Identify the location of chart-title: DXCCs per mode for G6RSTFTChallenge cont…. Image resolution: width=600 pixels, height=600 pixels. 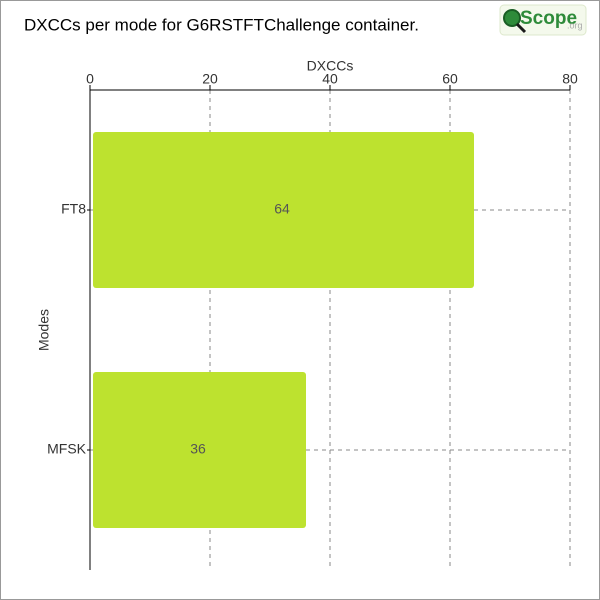
(221, 24).